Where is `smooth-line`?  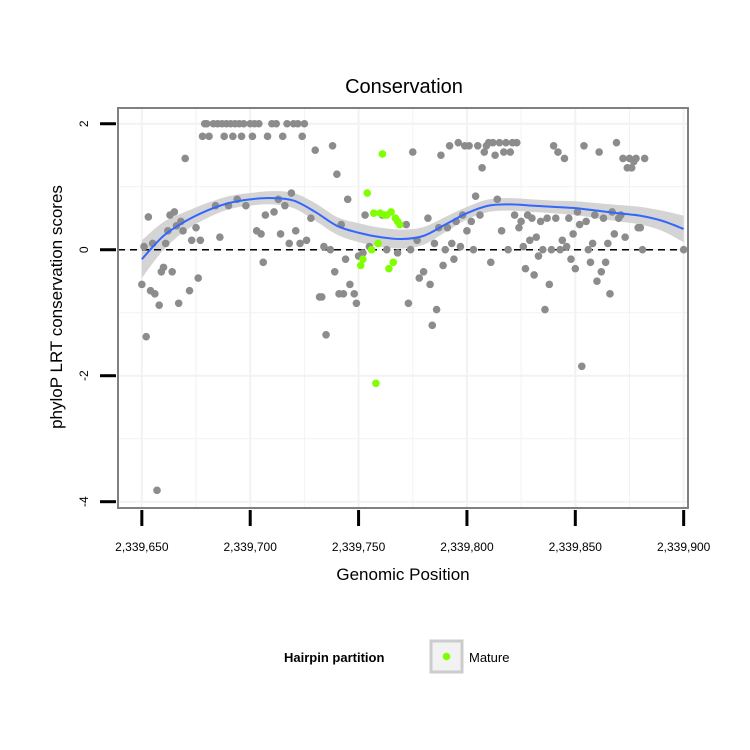
smooth-line is located at coordinates (413, 228).